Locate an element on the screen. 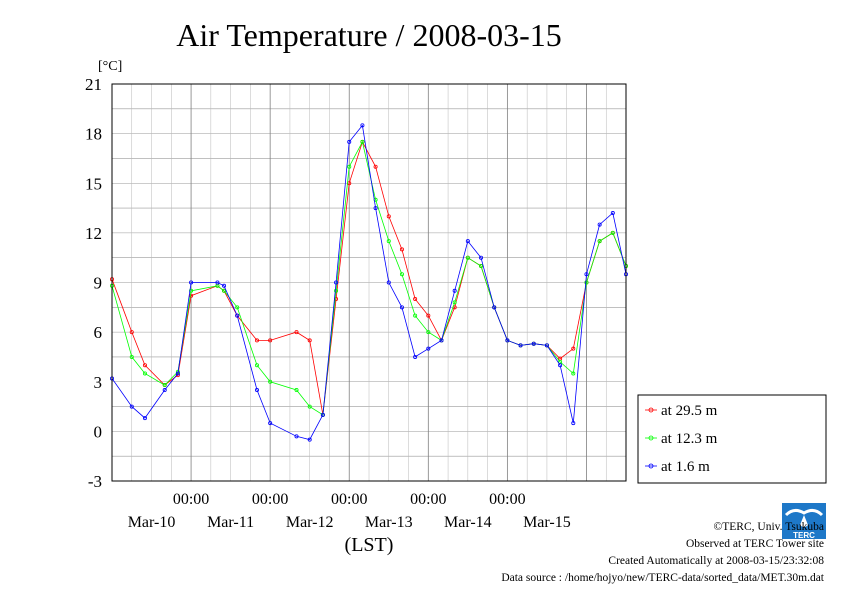  terc-logo: TERC is located at coordinates (804, 521).